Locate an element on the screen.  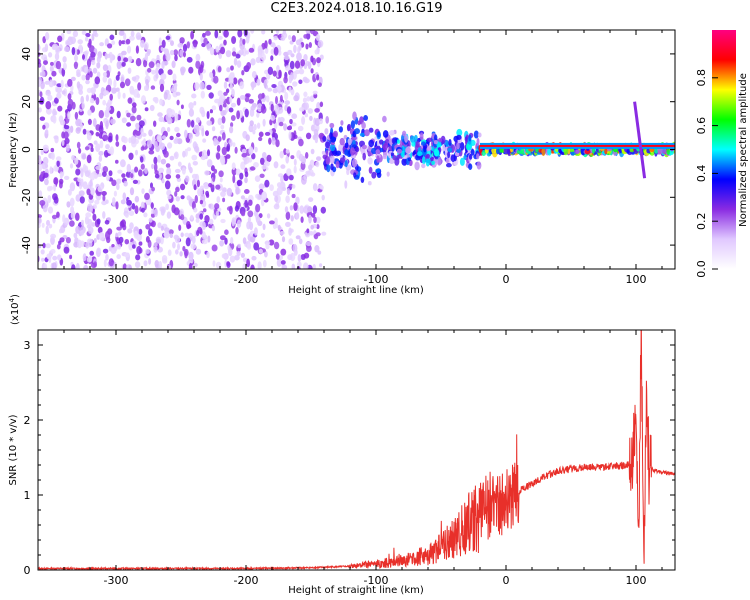
heatmap-x-tick-label: 100 is located at coordinates (636, 279).